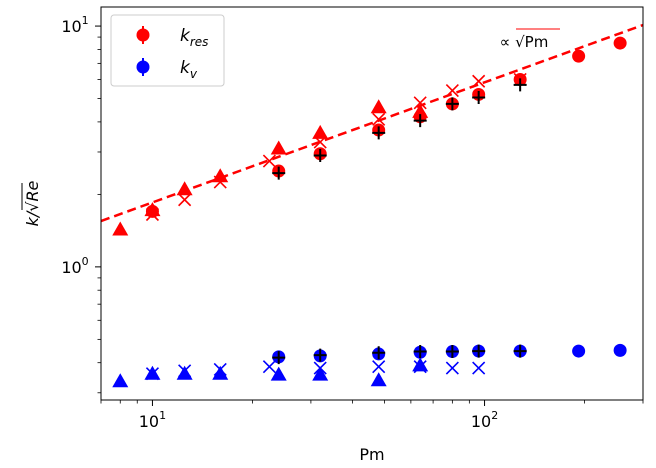  I want to click on legend-label: kv, so click(189, 69).